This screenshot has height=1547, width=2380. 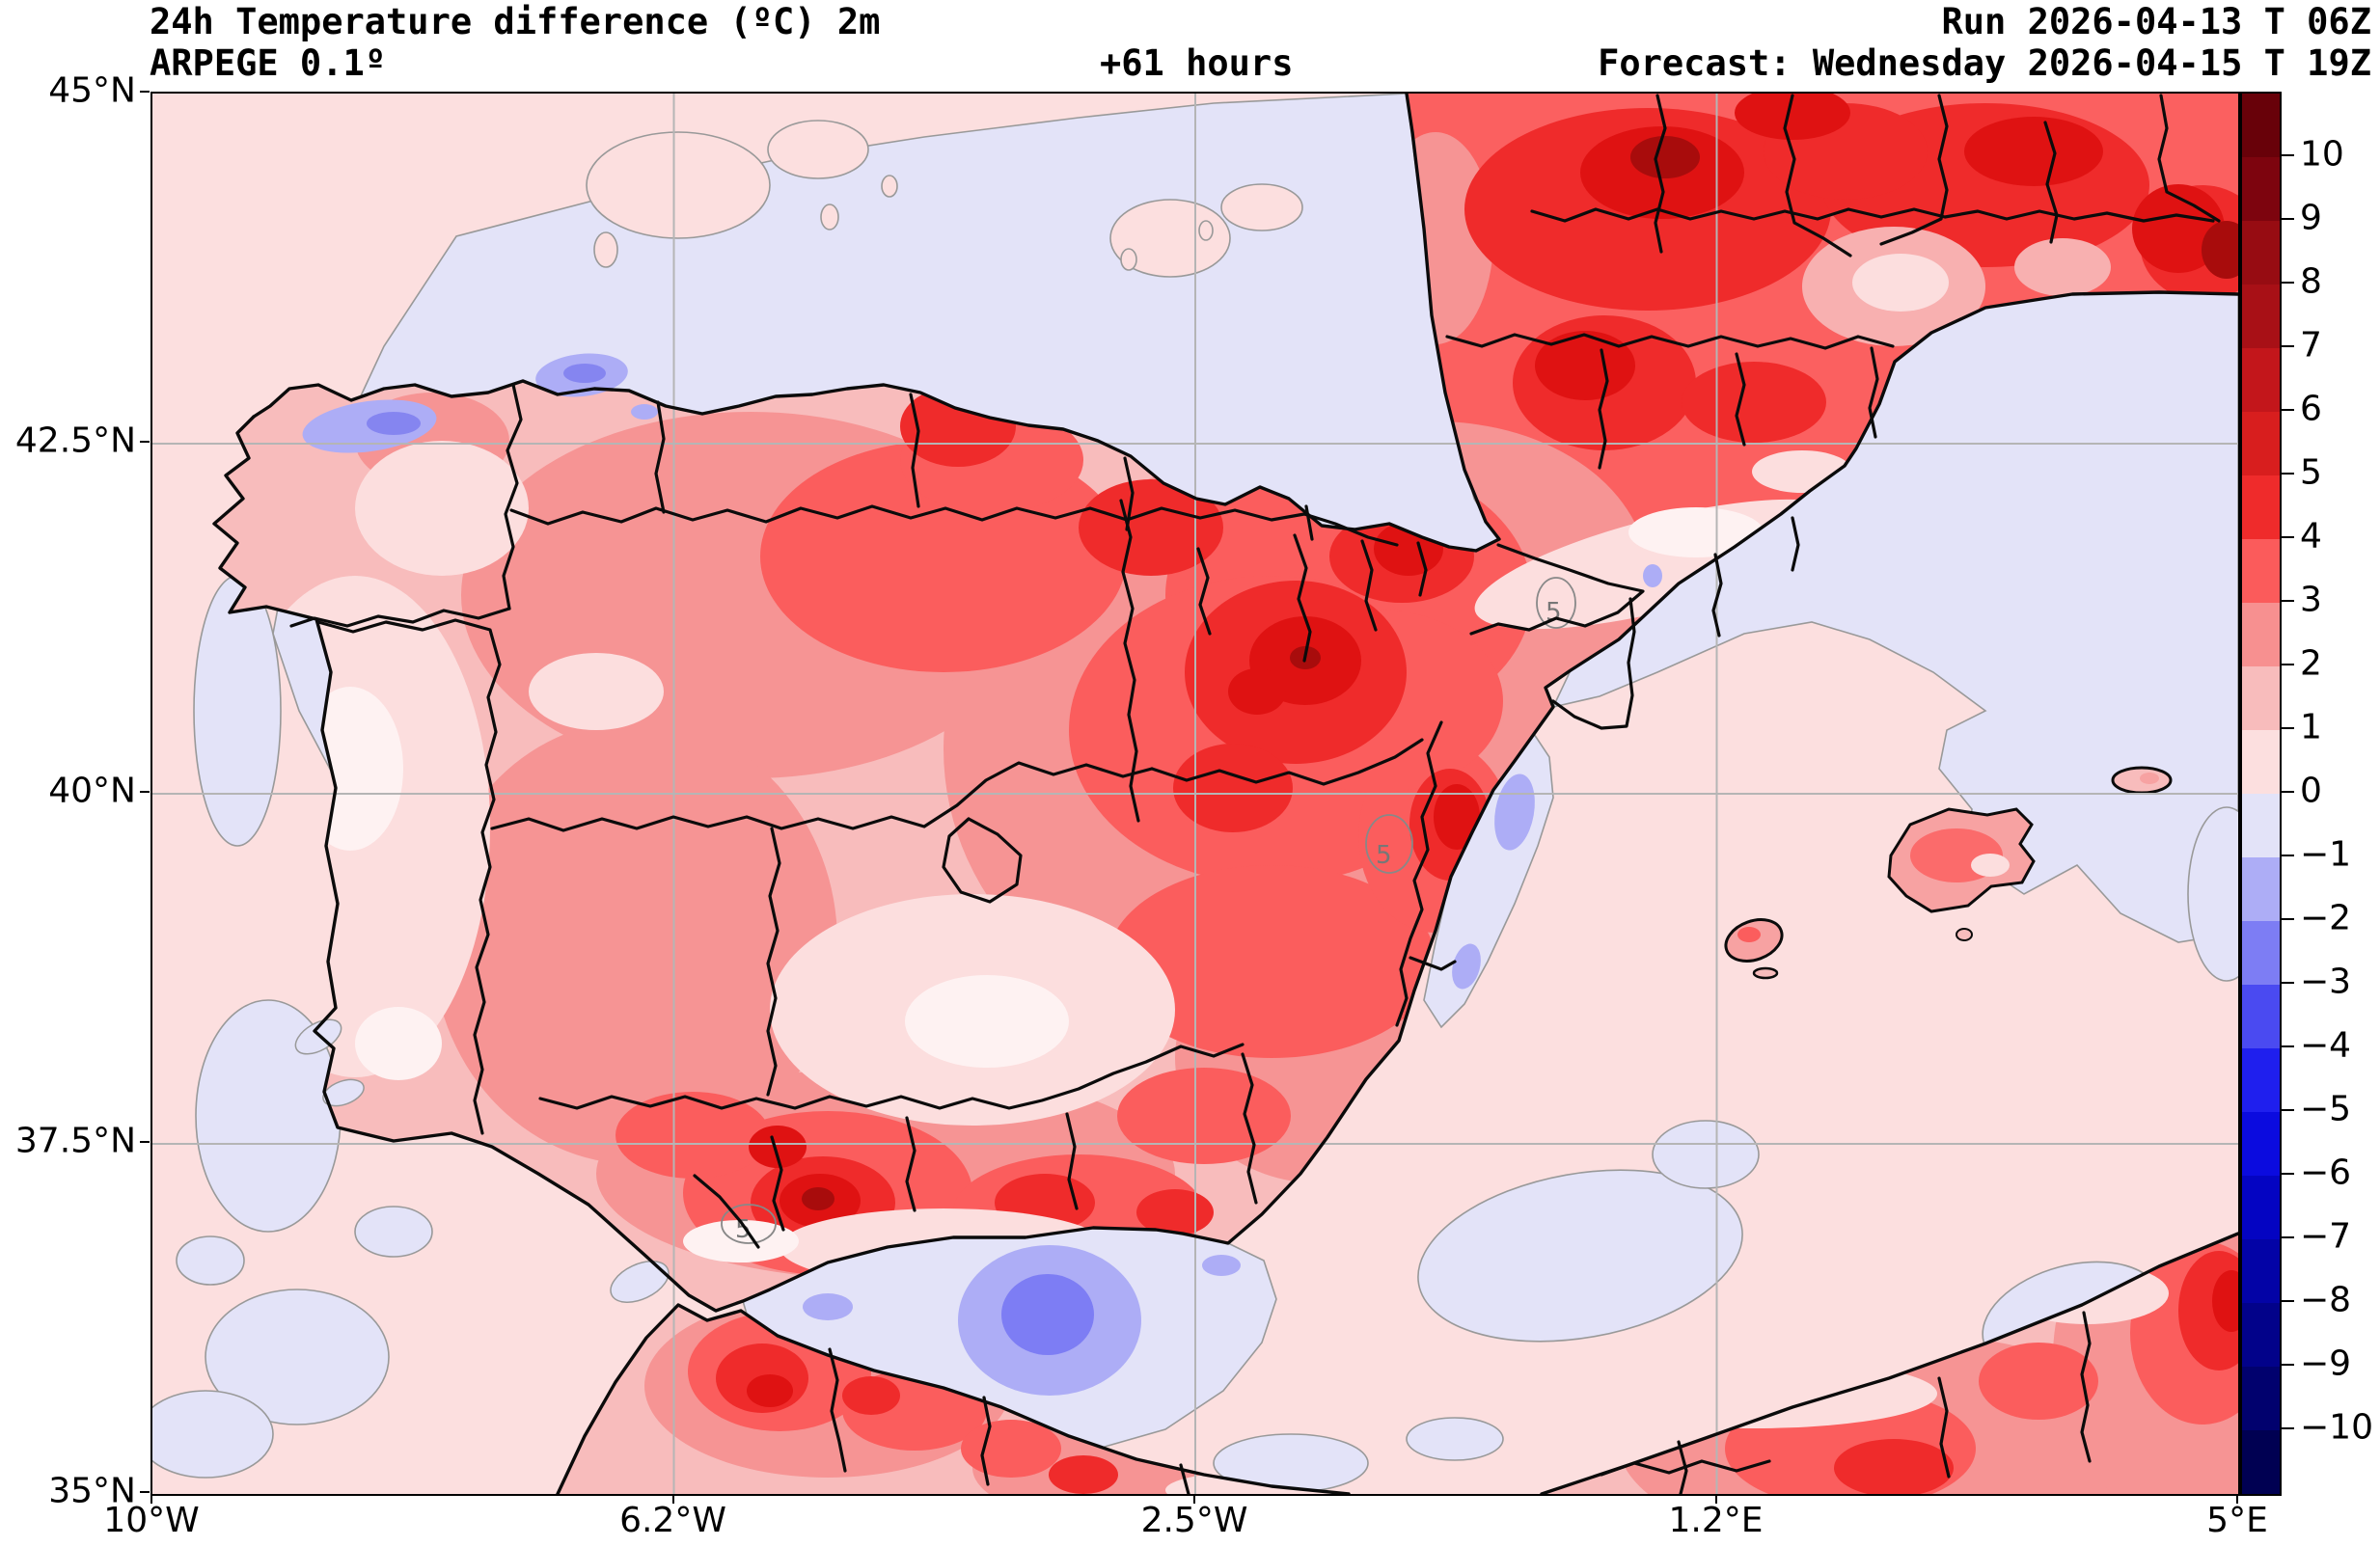 I want to click on y-tick-label: 37.5°N, so click(x=75, y=1141).